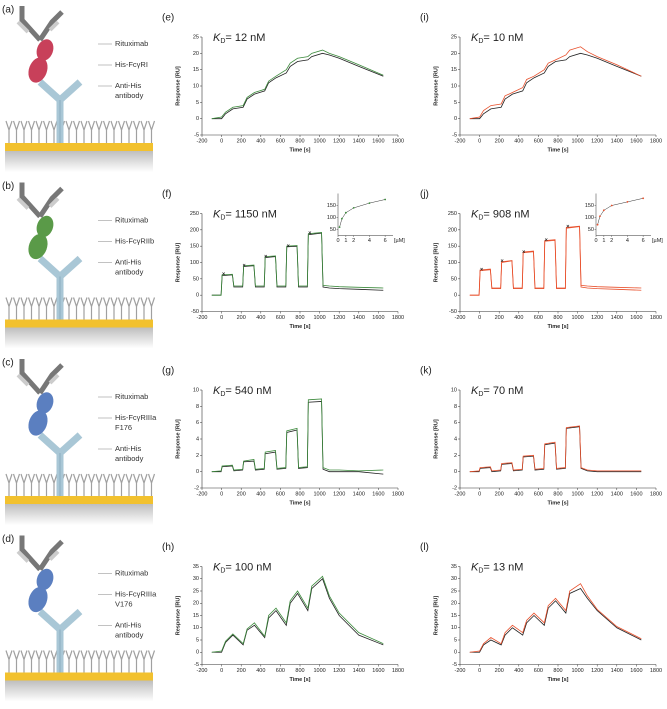  I want to click on schematic-label: Rituximab, so click(131, 219).